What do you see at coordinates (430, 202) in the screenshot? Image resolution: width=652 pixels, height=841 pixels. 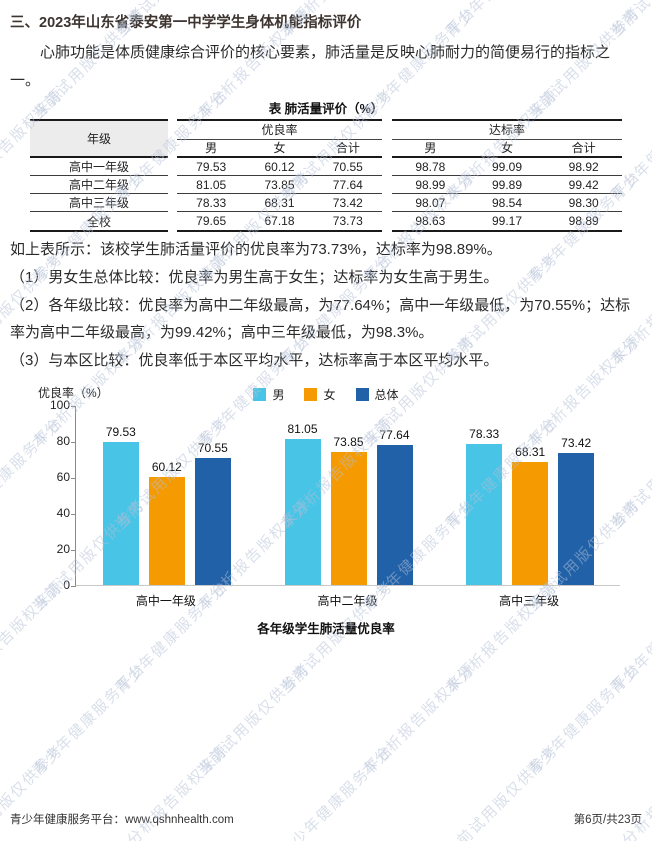 I see `table-cell: 98.07` at bounding box center [430, 202].